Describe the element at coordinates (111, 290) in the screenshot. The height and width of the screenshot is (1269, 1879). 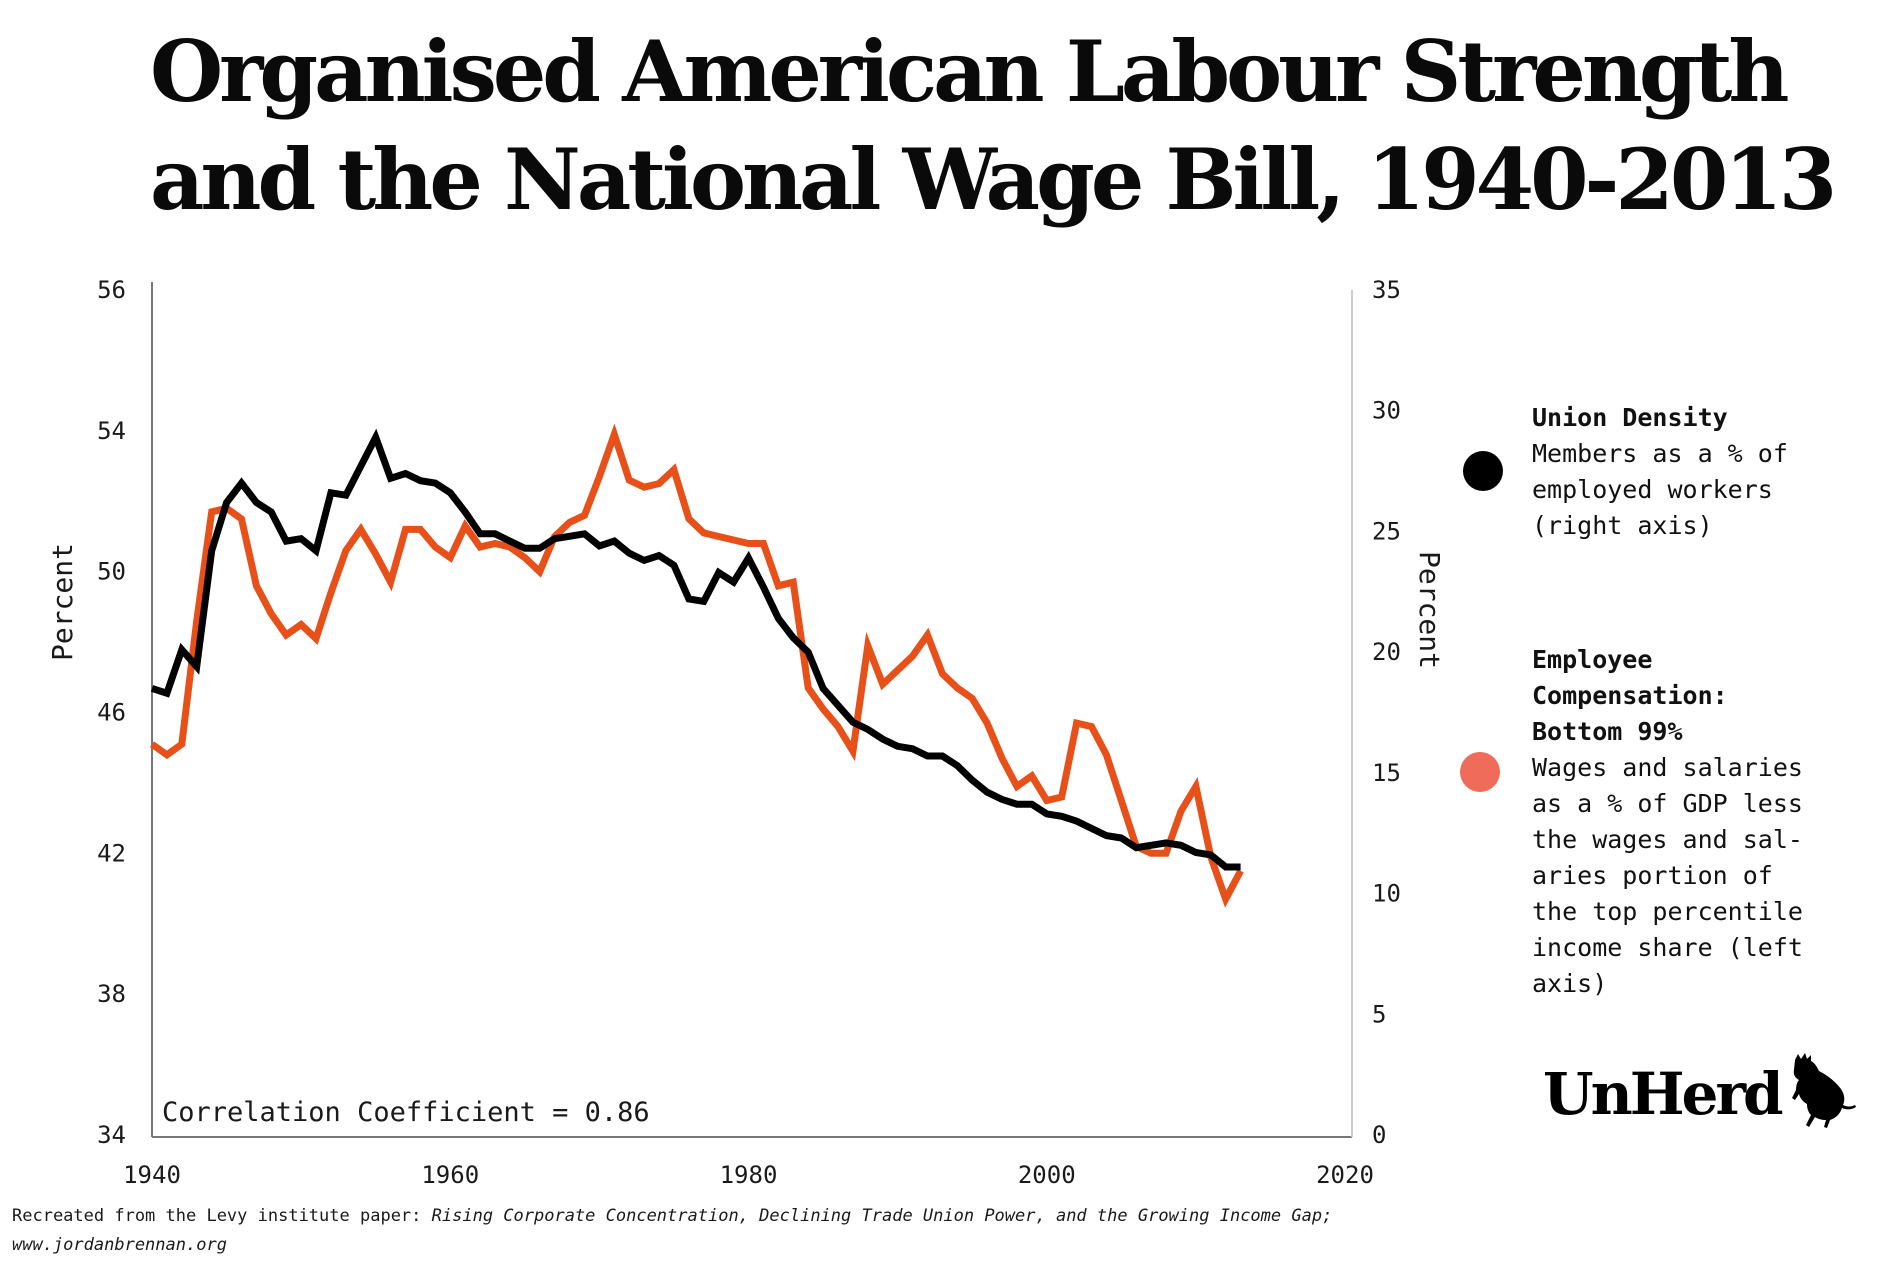
I see `left-axis-tick-label: 56` at that location.